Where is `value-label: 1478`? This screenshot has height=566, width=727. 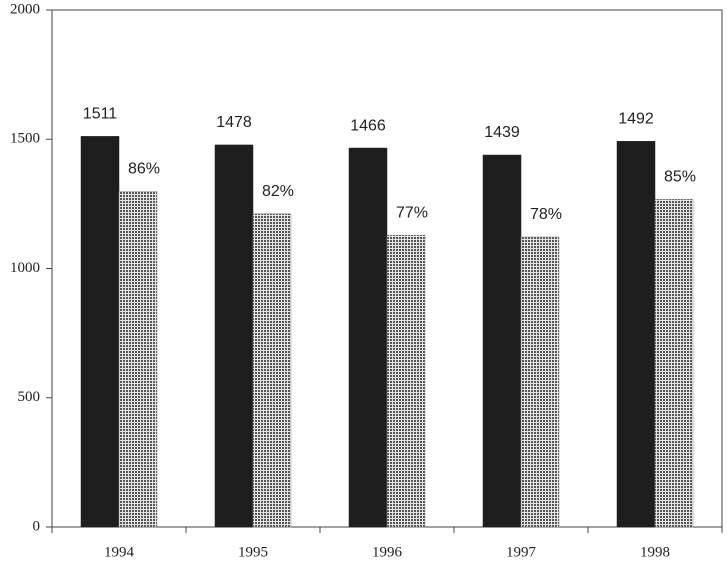
value-label: 1478 is located at coordinates (234, 122).